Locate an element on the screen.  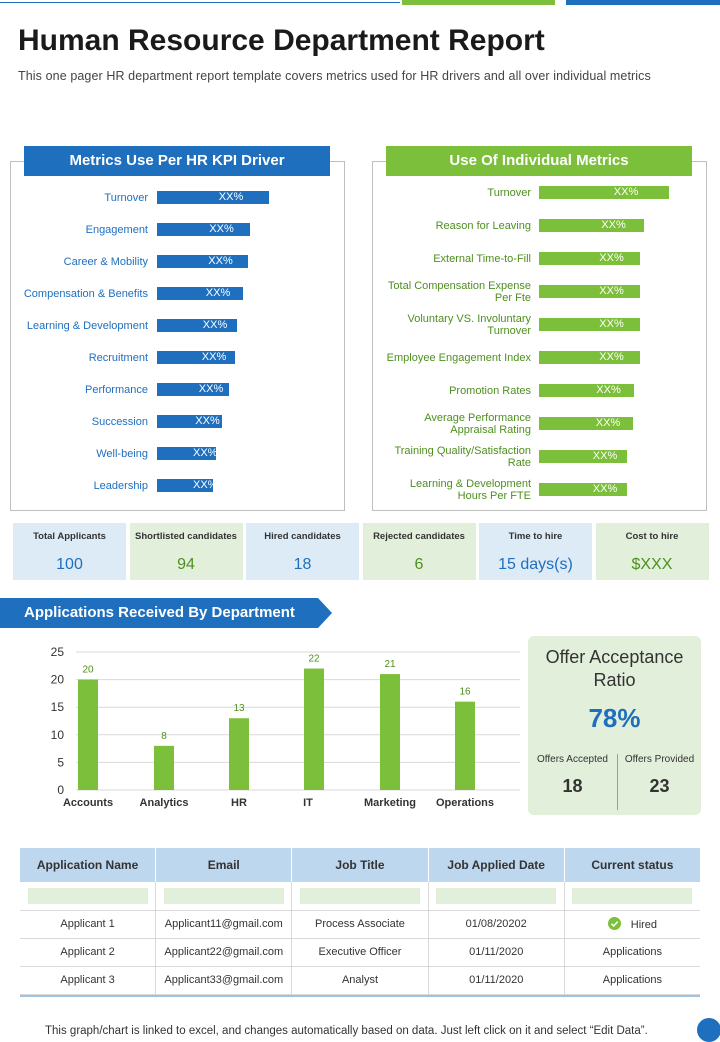
table-cell-status: Applications is located at coordinates (632, 980).